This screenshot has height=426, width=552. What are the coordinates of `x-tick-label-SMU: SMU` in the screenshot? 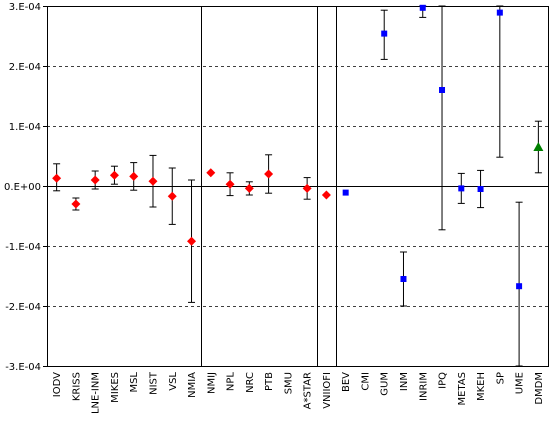 It's located at (288, 383).